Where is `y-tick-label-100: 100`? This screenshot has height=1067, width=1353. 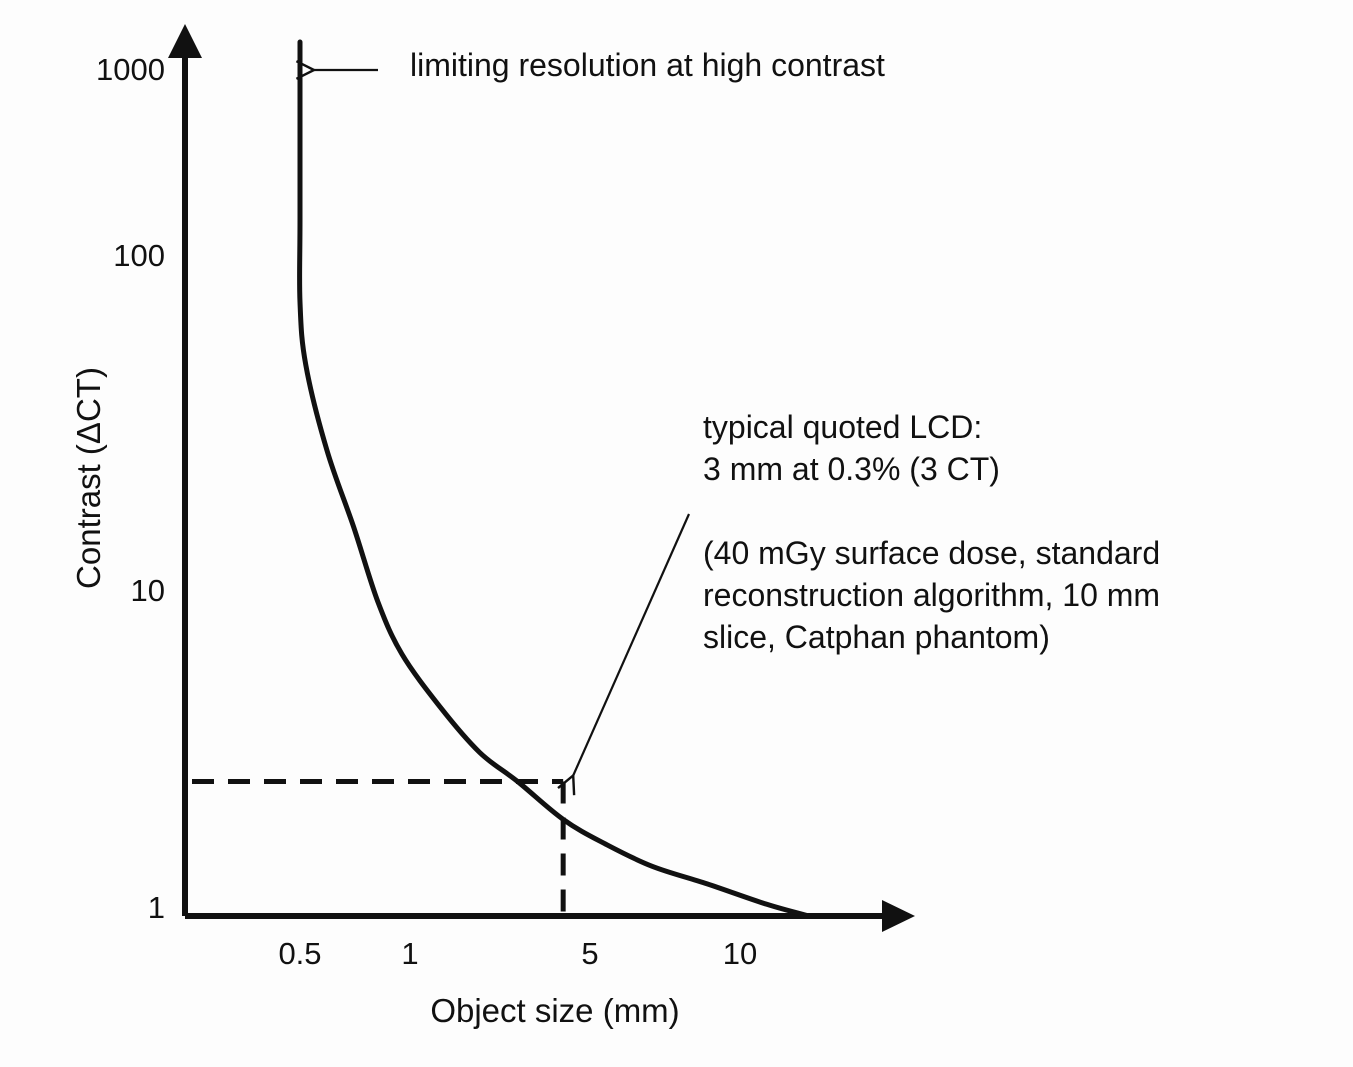 y-tick-label-100: 100 is located at coordinates (139, 255).